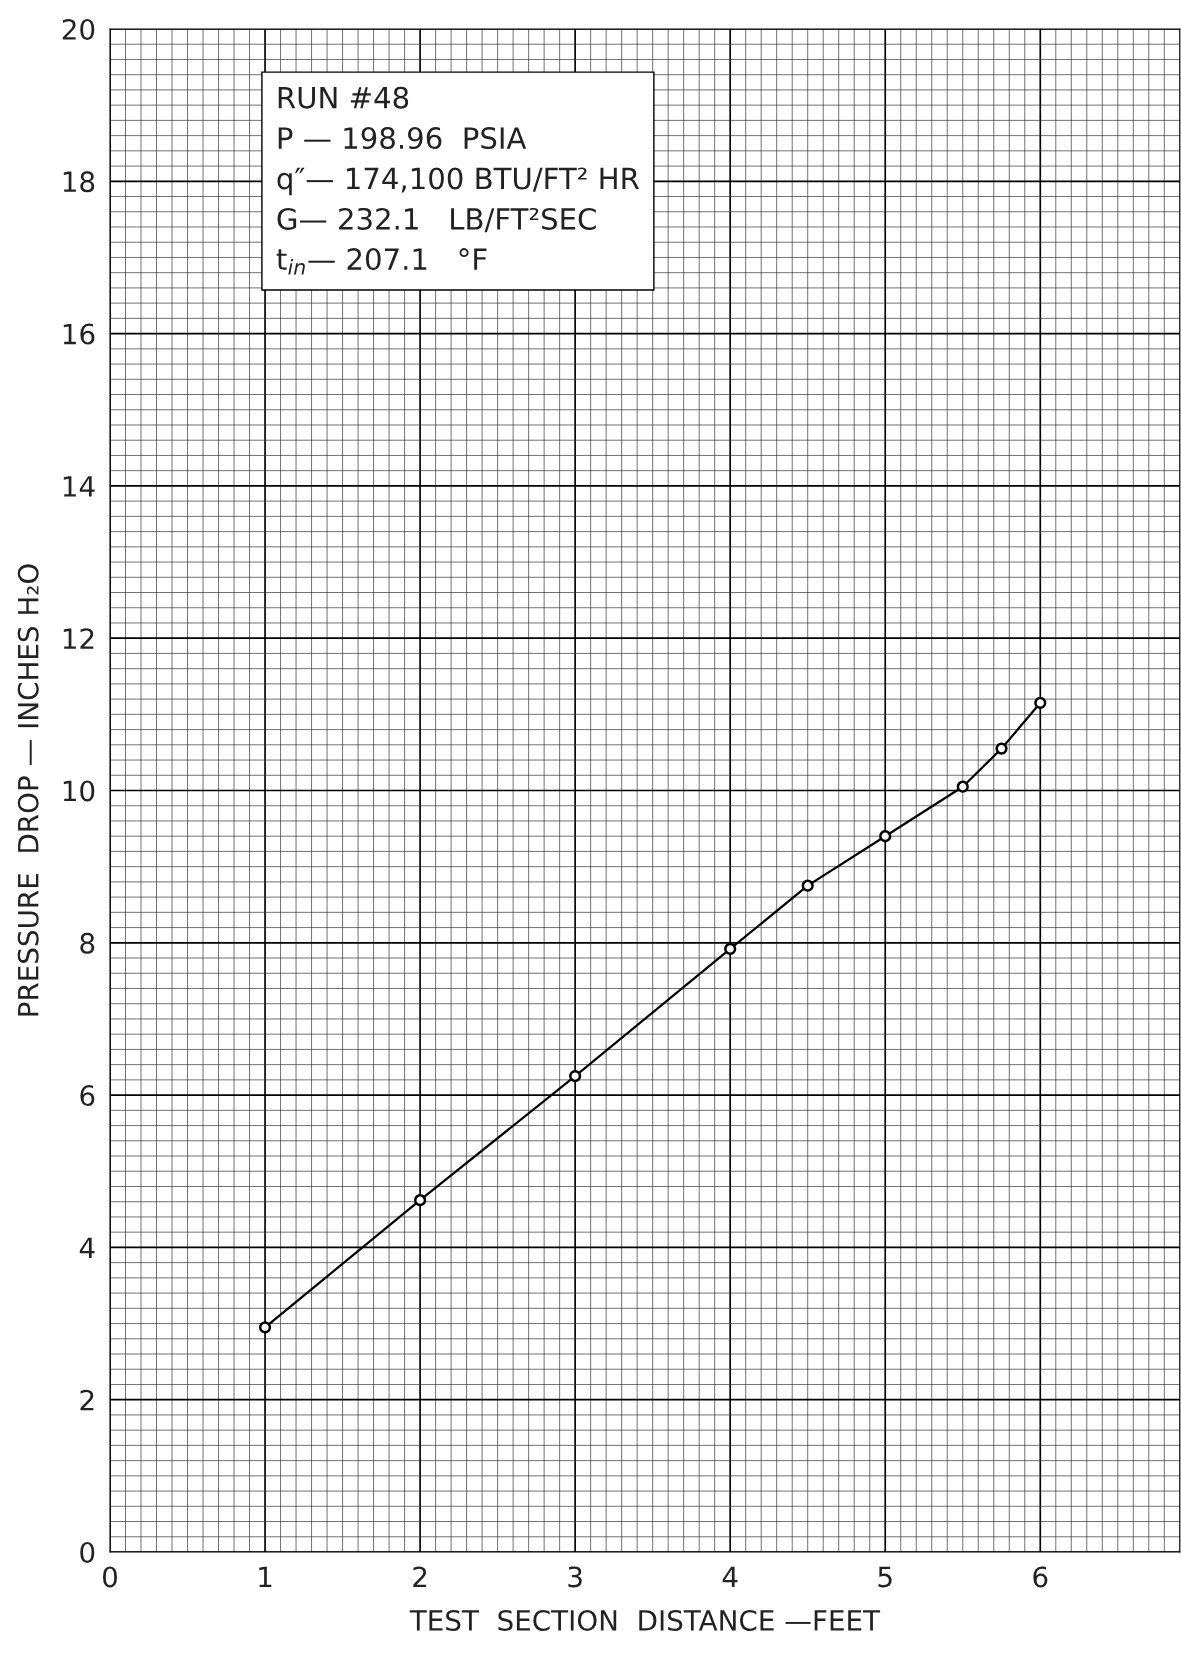  I want to click on y-tick-label: 14, so click(79, 486).